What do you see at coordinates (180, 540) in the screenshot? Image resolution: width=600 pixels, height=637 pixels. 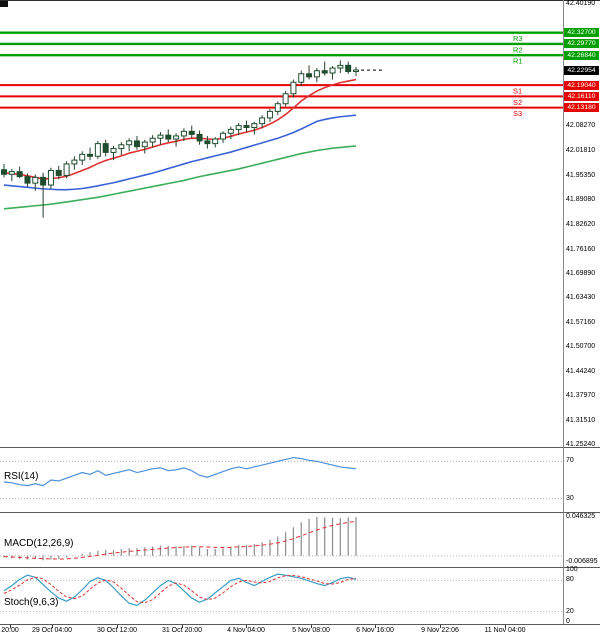 I see `macd-signal-line` at bounding box center [180, 540].